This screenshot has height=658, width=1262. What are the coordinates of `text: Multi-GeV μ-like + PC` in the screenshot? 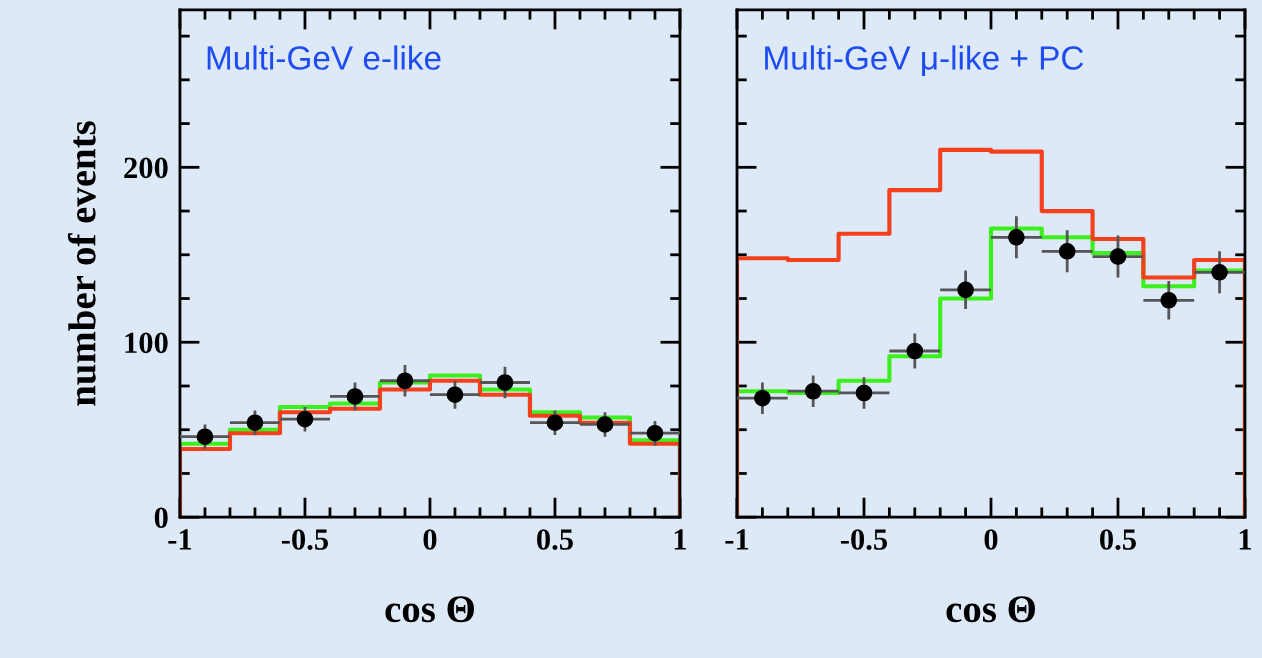 It's located at (924, 60).